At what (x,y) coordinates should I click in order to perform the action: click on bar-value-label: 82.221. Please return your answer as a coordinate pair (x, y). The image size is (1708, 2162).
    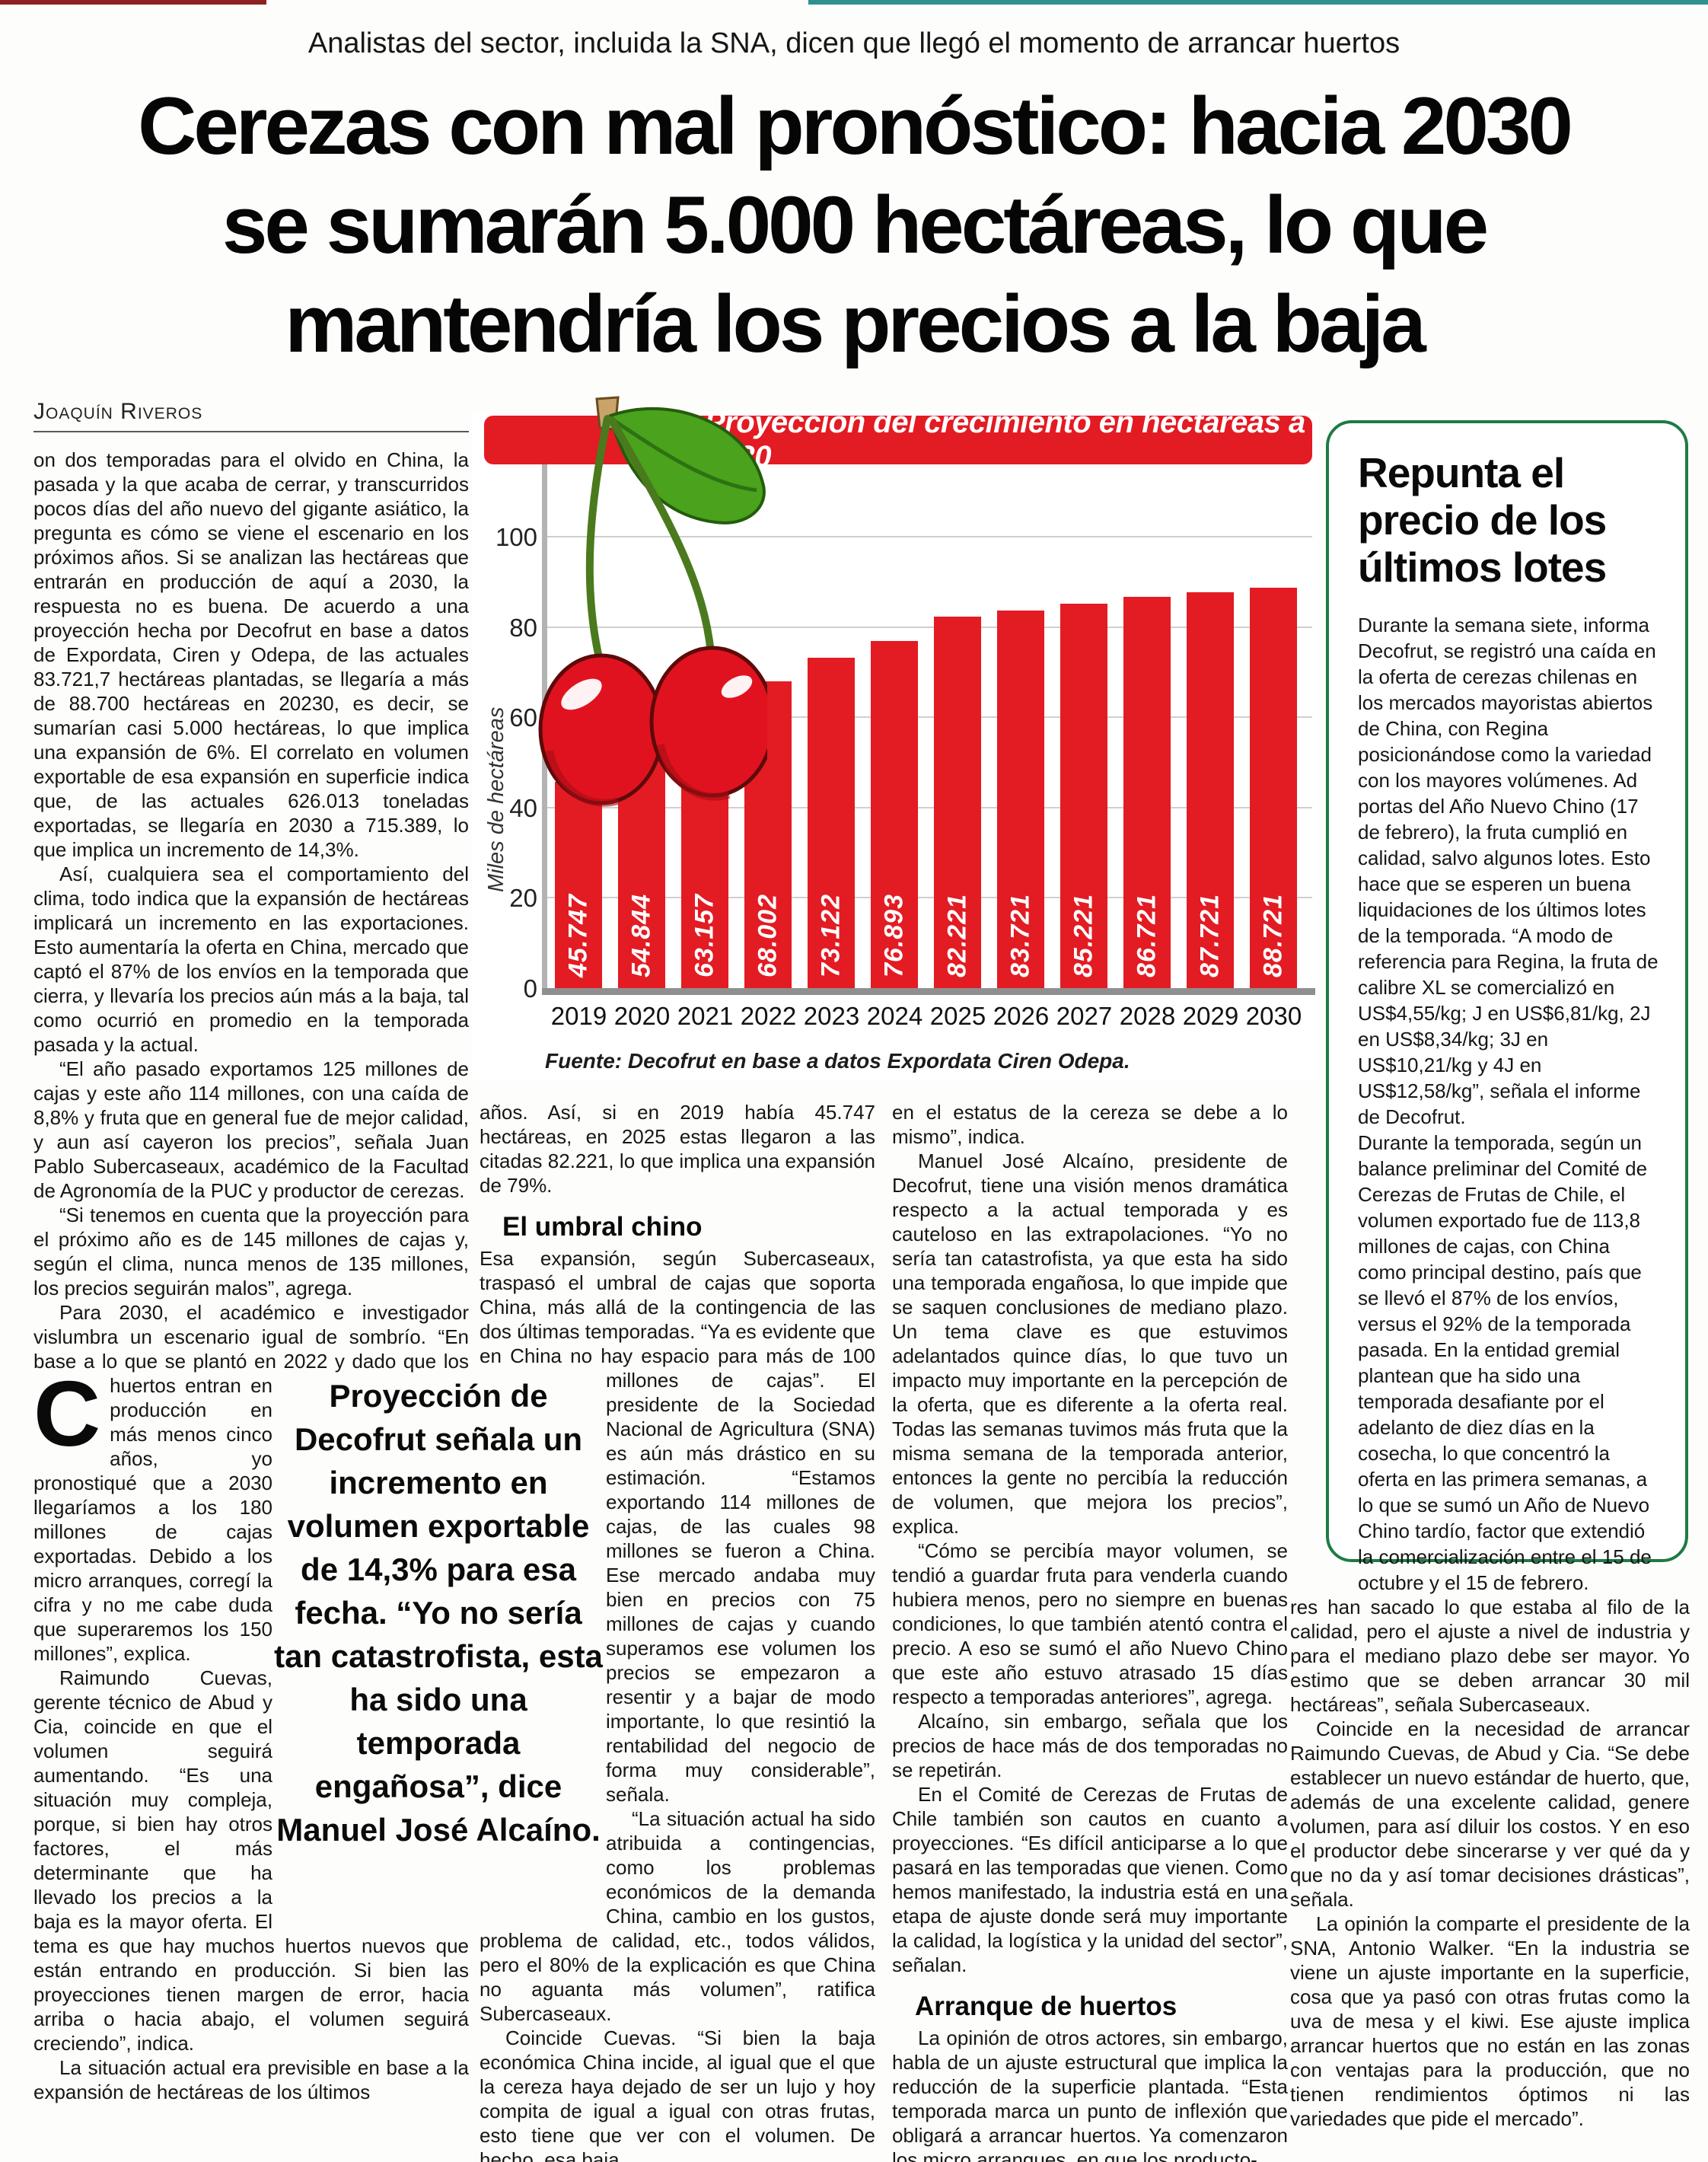
    Looking at the image, I should click on (957, 935).